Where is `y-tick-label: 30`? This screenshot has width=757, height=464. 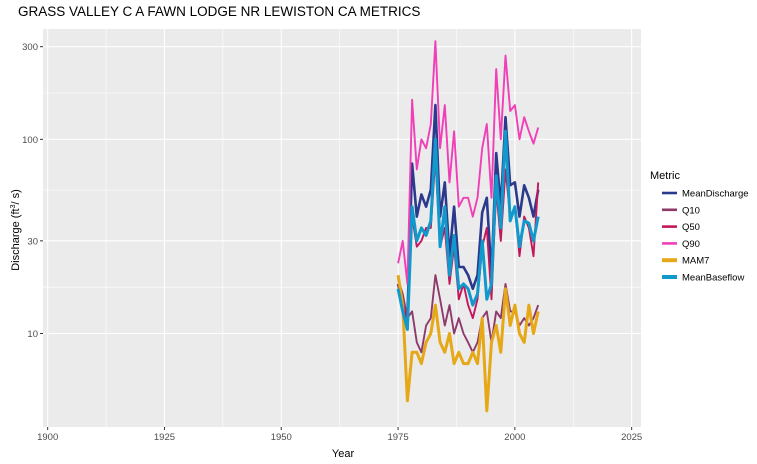 y-tick-label: 30 is located at coordinates (32, 241).